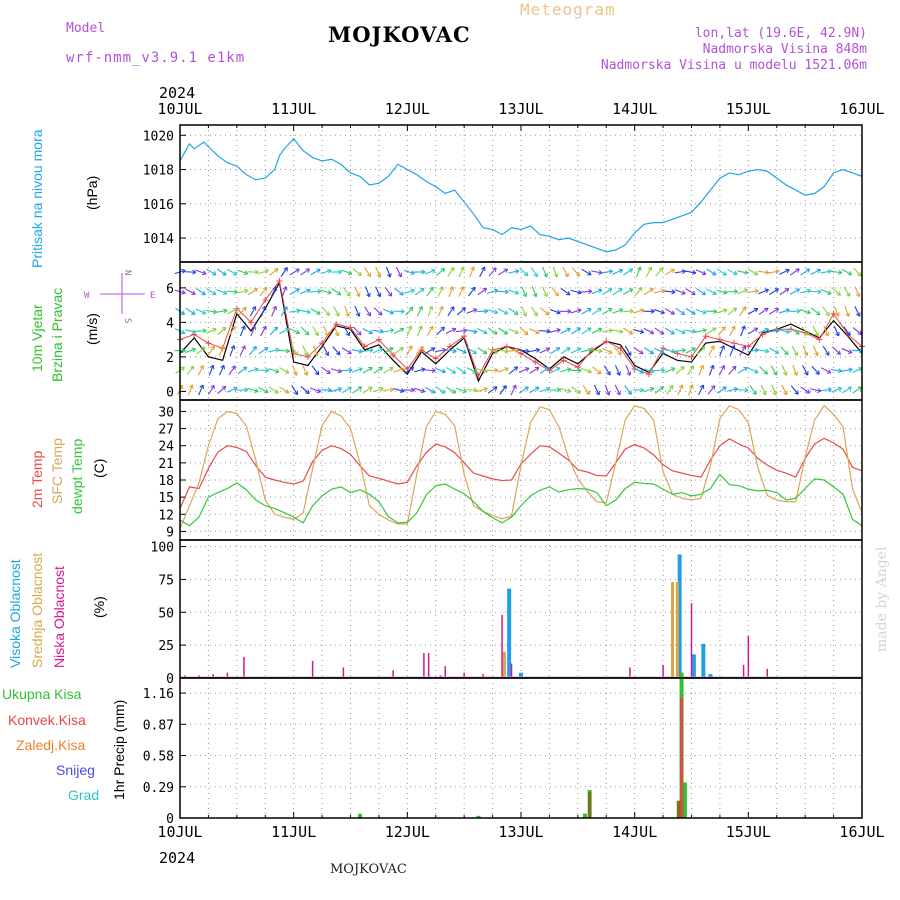 The image size is (900, 900). What do you see at coordinates (424, 665) in the screenshot?
I see `cloud-bar-low` at bounding box center [424, 665].